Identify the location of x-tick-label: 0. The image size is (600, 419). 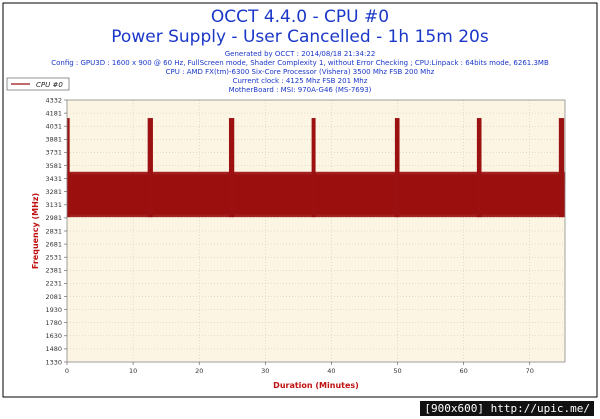
(67, 371).